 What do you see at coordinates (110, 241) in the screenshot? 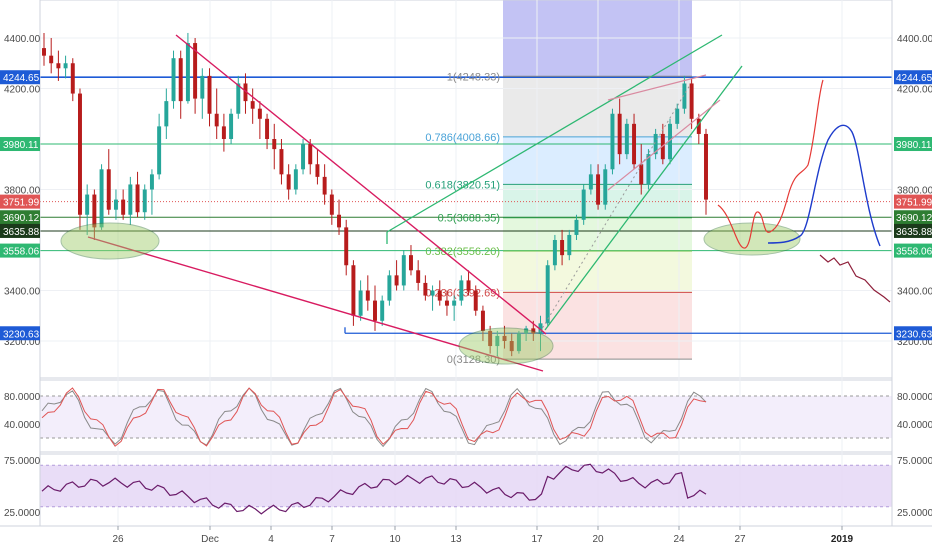
I see `ellipse-left` at bounding box center [110, 241].